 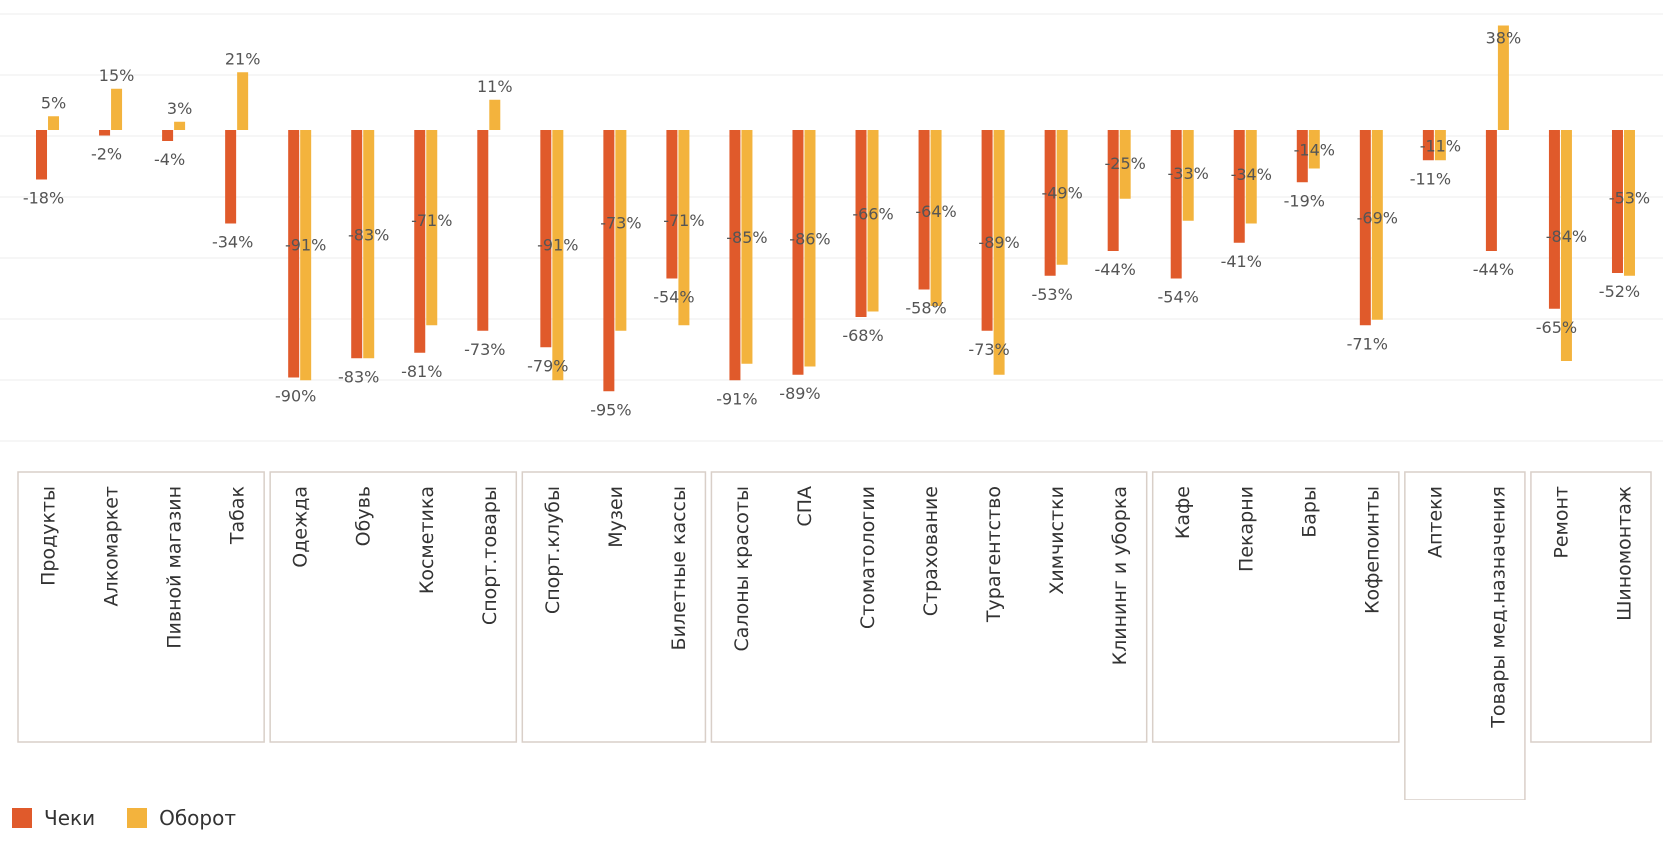 I want to click on data-label-checks: -79%, so click(x=547, y=365).